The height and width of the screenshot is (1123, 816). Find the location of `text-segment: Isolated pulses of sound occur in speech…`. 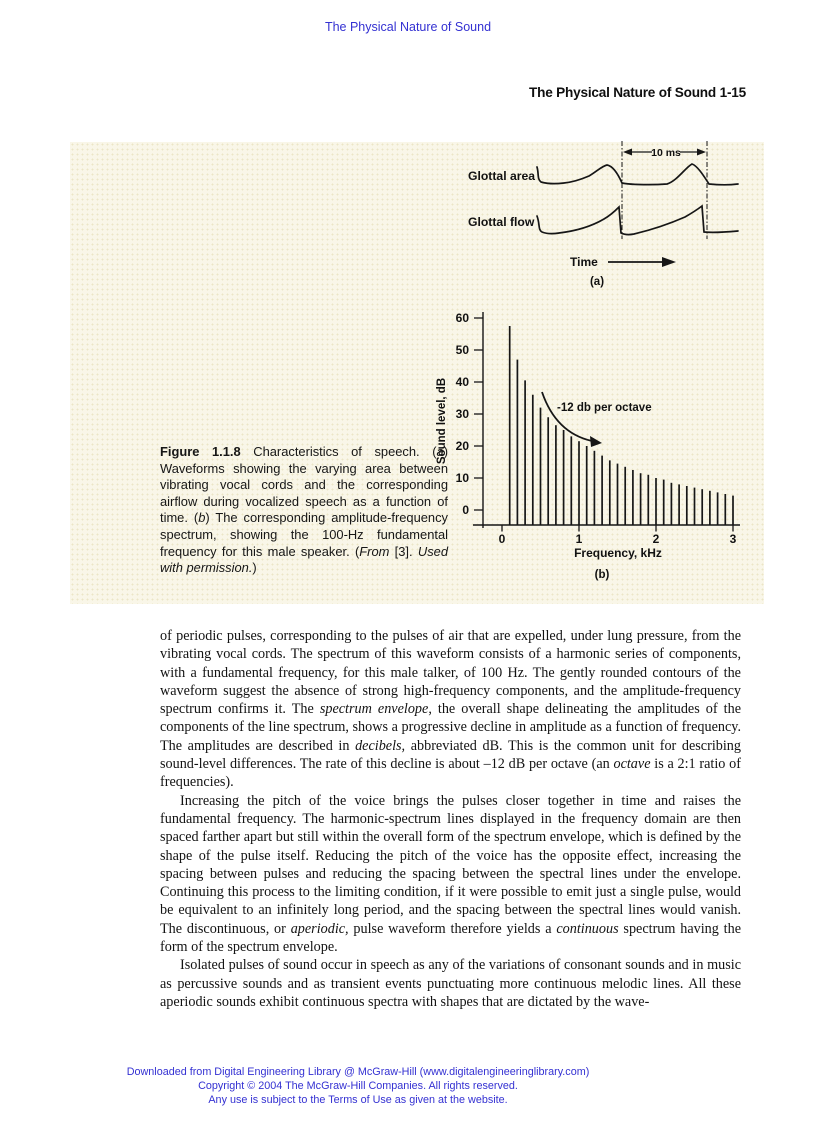

text-segment: Isolated pulses of sound occur in speech… is located at coordinates (450, 983).